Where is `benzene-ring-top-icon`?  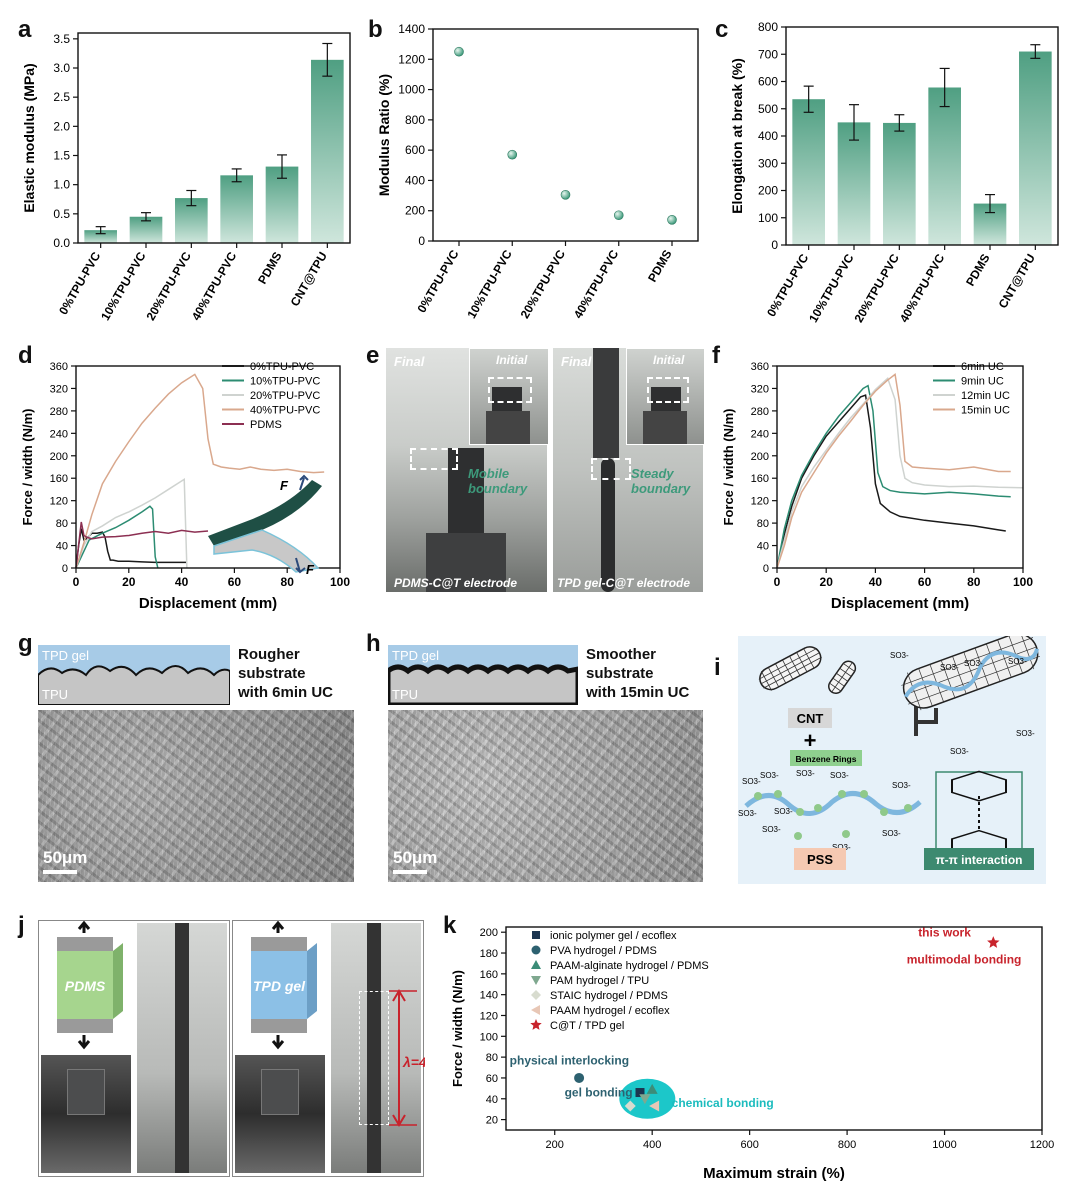 benzene-ring-top-icon is located at coordinates (979, 786).